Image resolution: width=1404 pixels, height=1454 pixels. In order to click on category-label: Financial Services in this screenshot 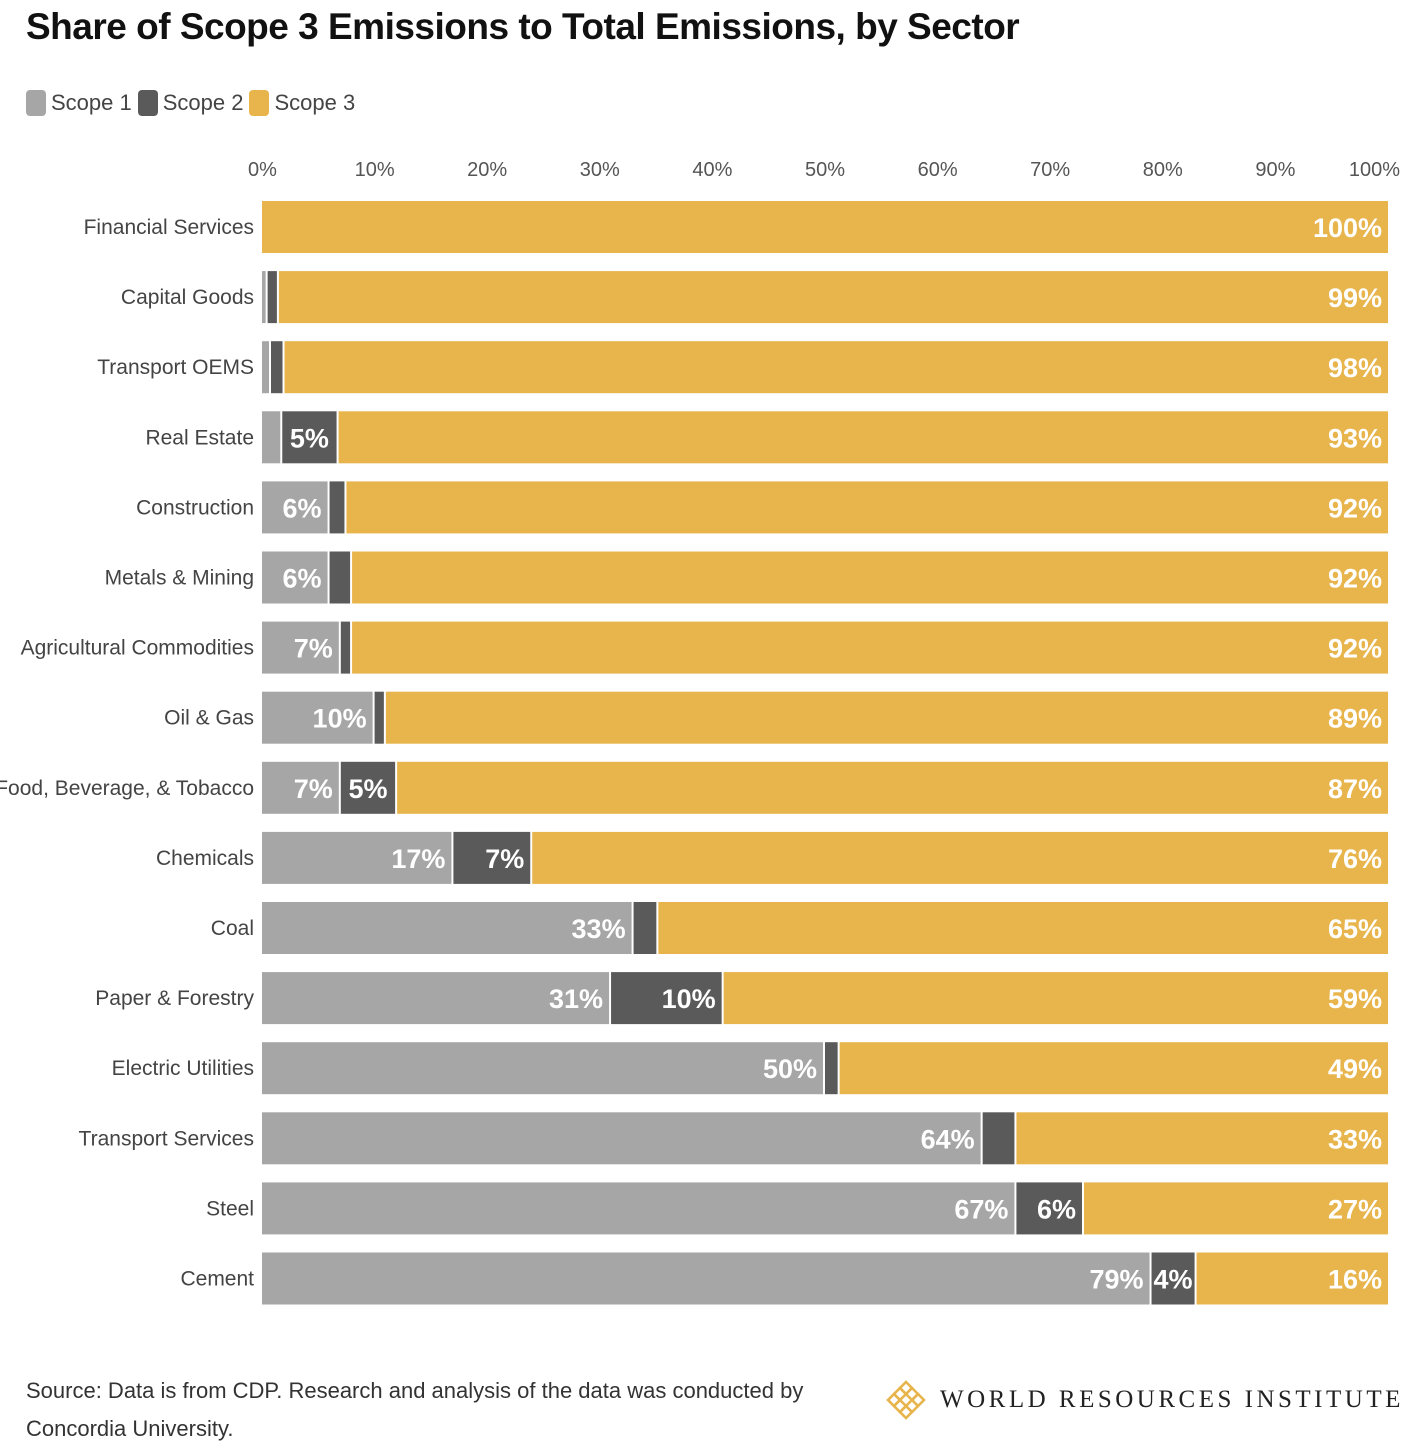, I will do `click(169, 227)`.